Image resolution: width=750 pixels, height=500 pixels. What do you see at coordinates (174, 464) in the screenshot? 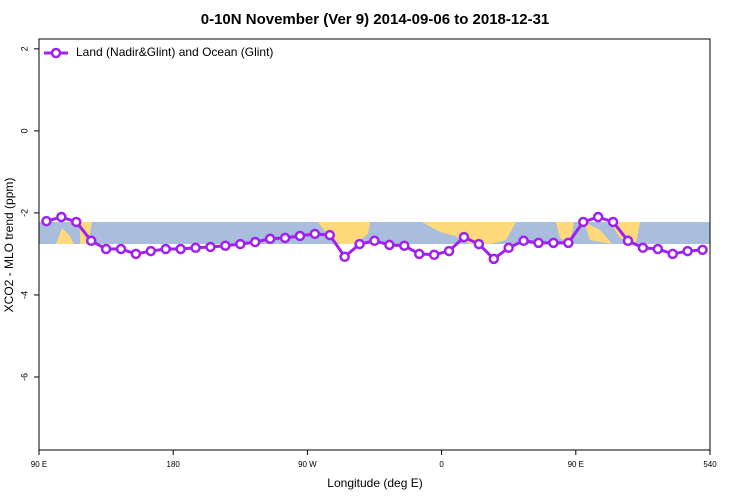
I see `x-tick-label: 180` at bounding box center [174, 464].